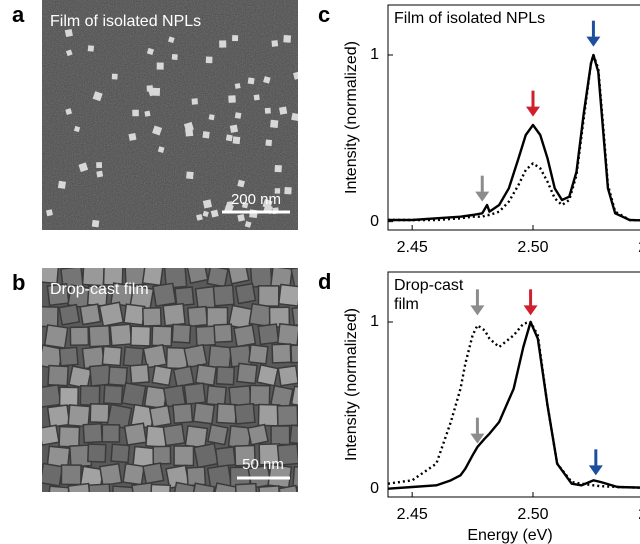 The image size is (640, 544). Describe the element at coordinates (263, 464) in the screenshot. I see `scale-bar-label: 50 nm` at that location.